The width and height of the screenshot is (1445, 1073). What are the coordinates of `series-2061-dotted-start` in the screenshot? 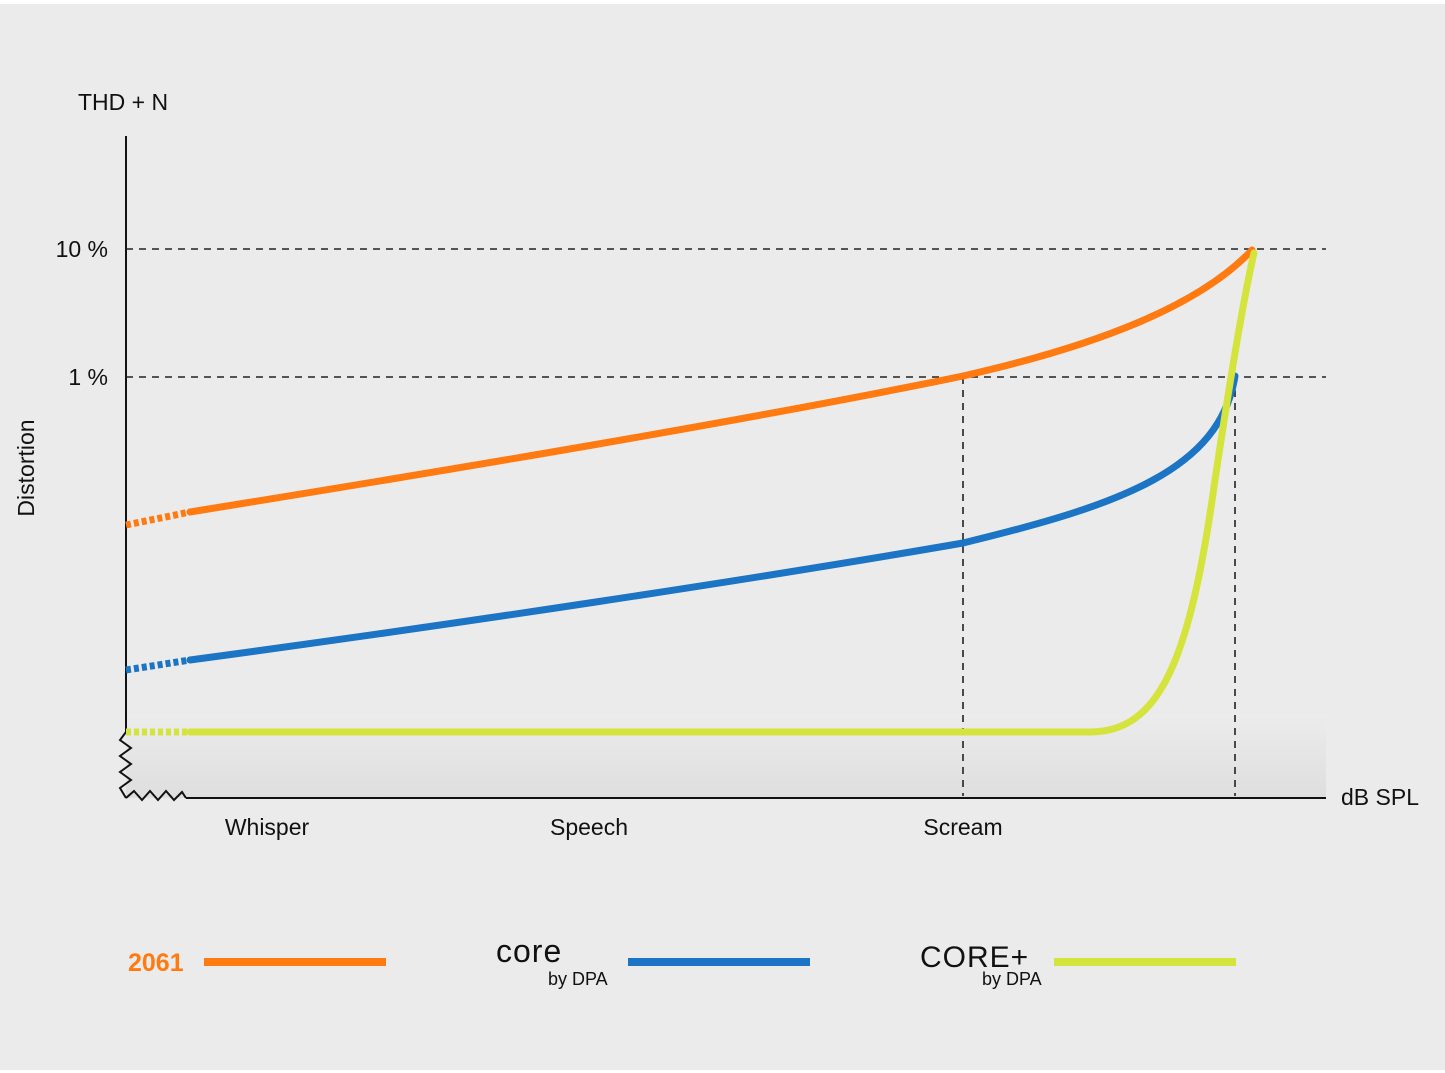 It's located at (158, 518).